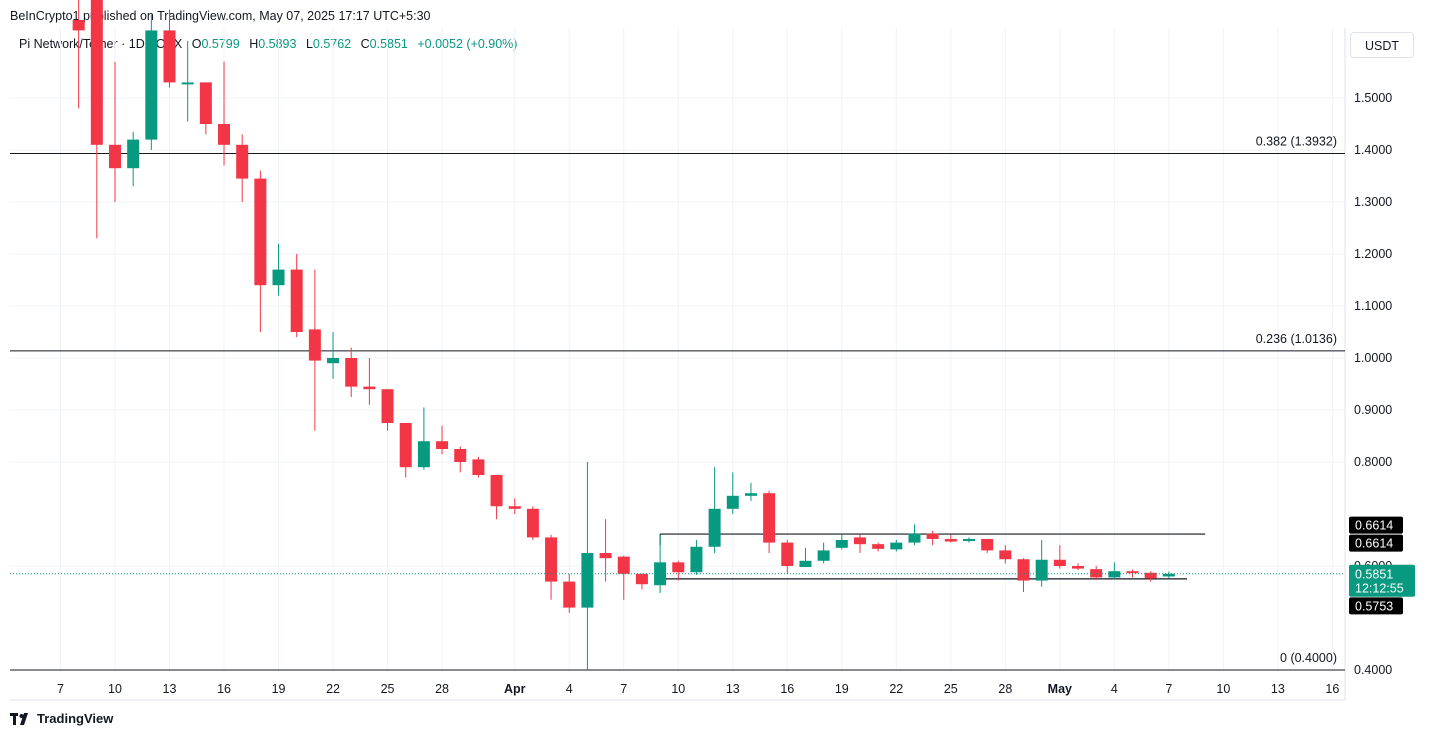 Image resolution: width=1431 pixels, height=738 pixels. I want to click on x-tick-label: 22, so click(333, 689).